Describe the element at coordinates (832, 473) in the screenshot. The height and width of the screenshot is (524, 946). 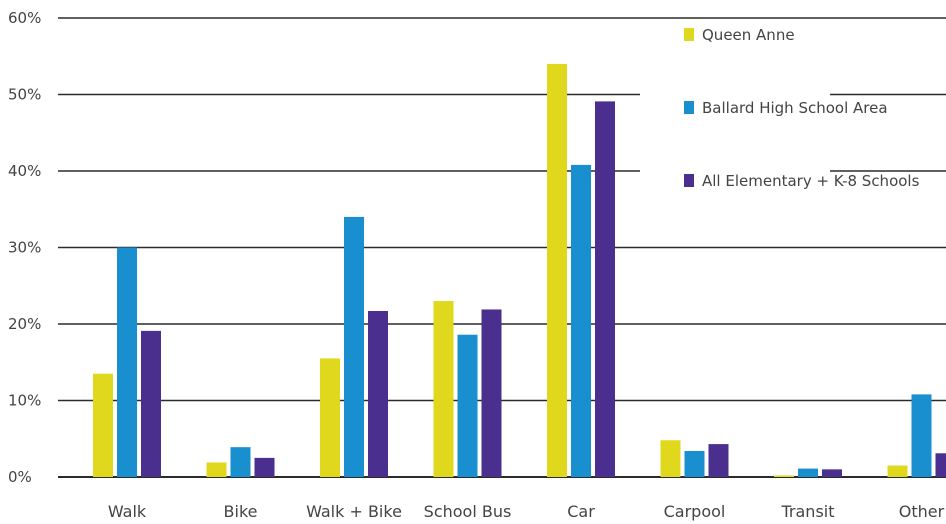
I see `bar-transit-all-elementary-k-8-schools` at that location.